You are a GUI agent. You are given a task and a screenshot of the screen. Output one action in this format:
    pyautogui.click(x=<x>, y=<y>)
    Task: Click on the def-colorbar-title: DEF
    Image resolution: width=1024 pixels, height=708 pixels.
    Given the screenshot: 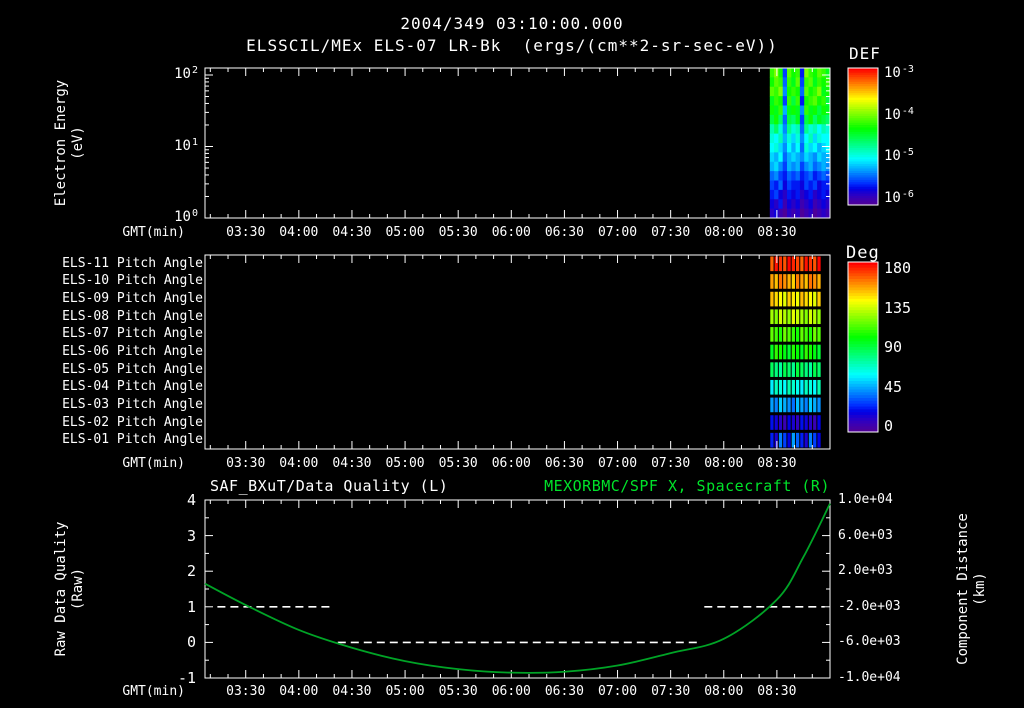 What is the action you would take?
    pyautogui.click(x=865, y=53)
    